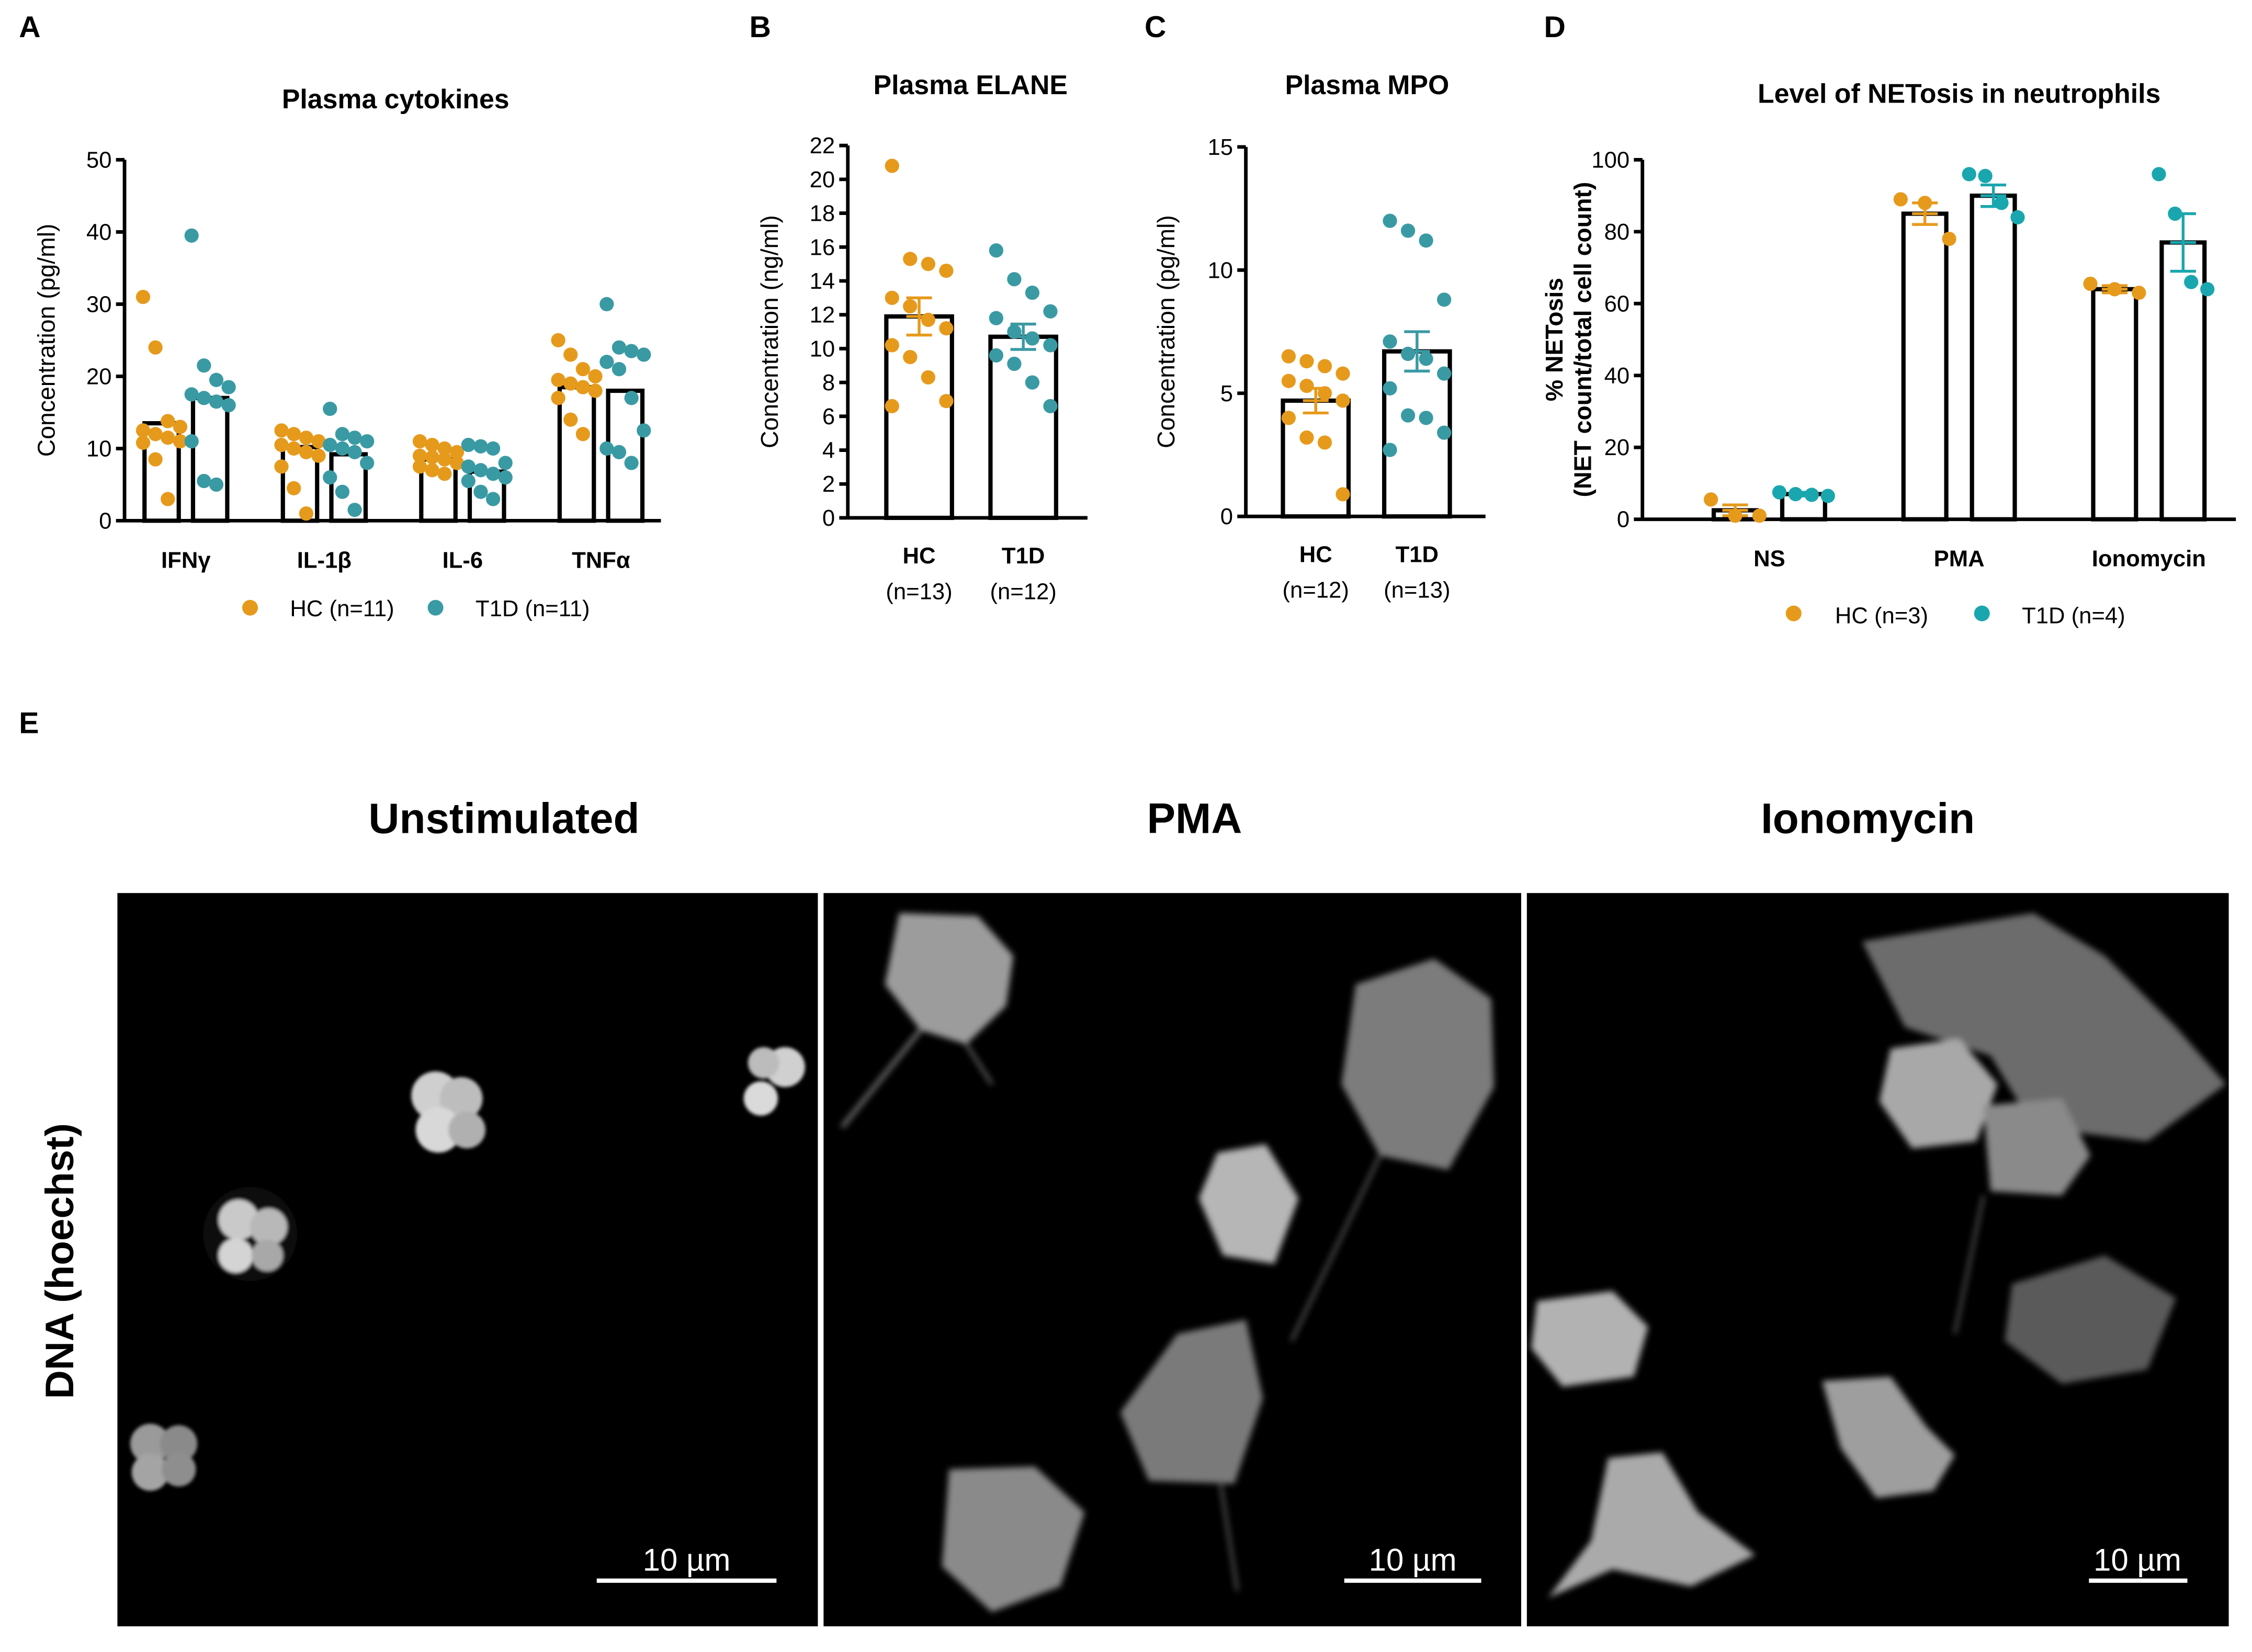 This screenshot has width=2252, height=1652. What do you see at coordinates (1023, 591) in the screenshot?
I see `n-label-b: (n=12)` at bounding box center [1023, 591].